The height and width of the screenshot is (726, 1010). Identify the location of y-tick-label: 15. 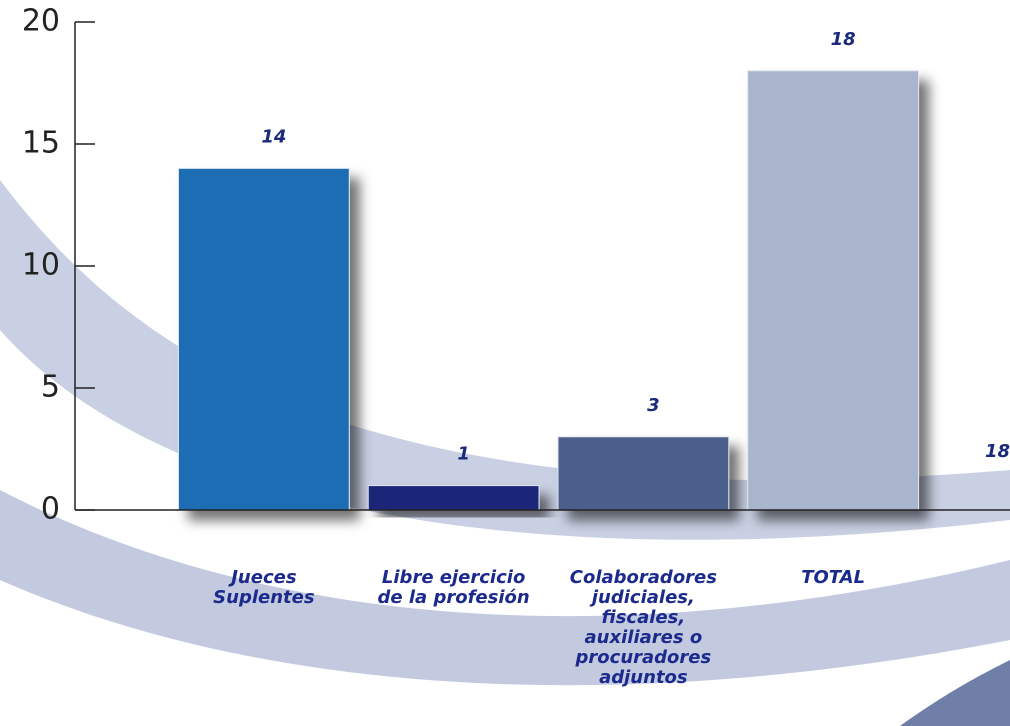
(41, 143).